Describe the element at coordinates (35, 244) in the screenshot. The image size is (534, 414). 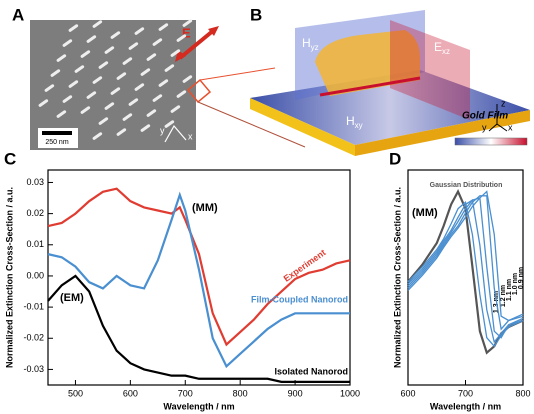
I see `y-tick-label: 0.01` at that location.